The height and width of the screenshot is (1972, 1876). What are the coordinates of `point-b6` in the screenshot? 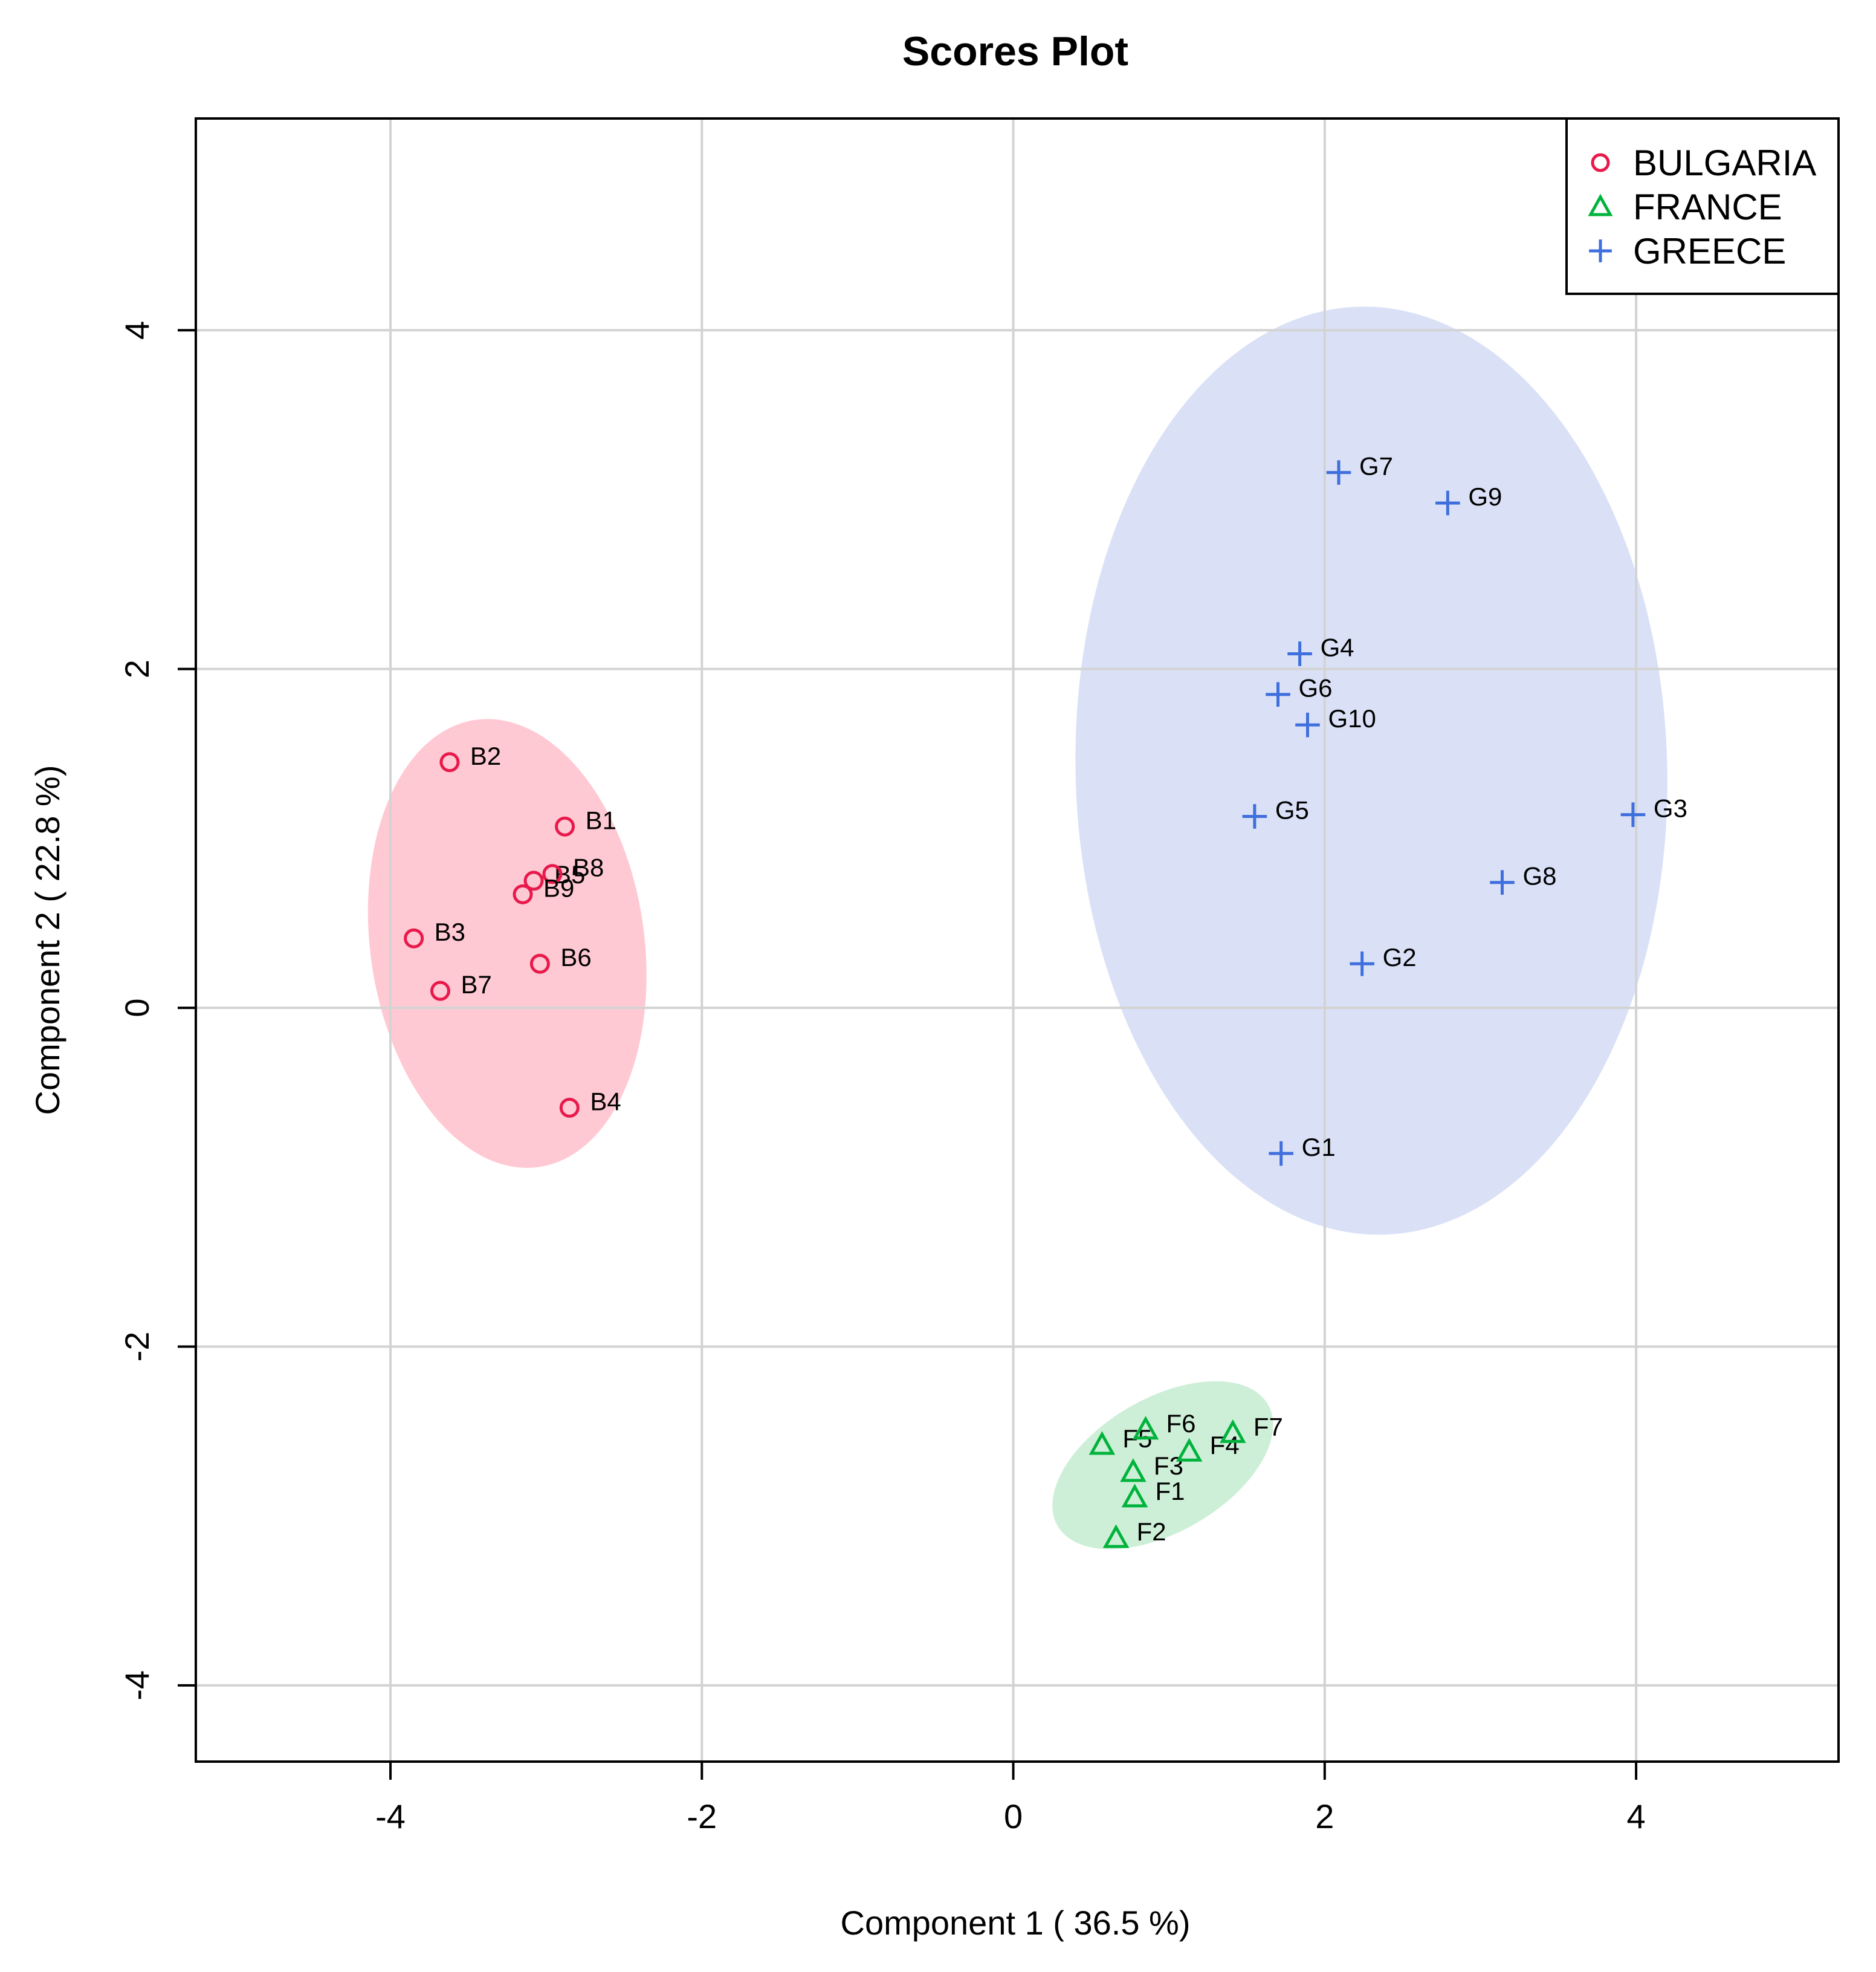 It's located at (539, 963).